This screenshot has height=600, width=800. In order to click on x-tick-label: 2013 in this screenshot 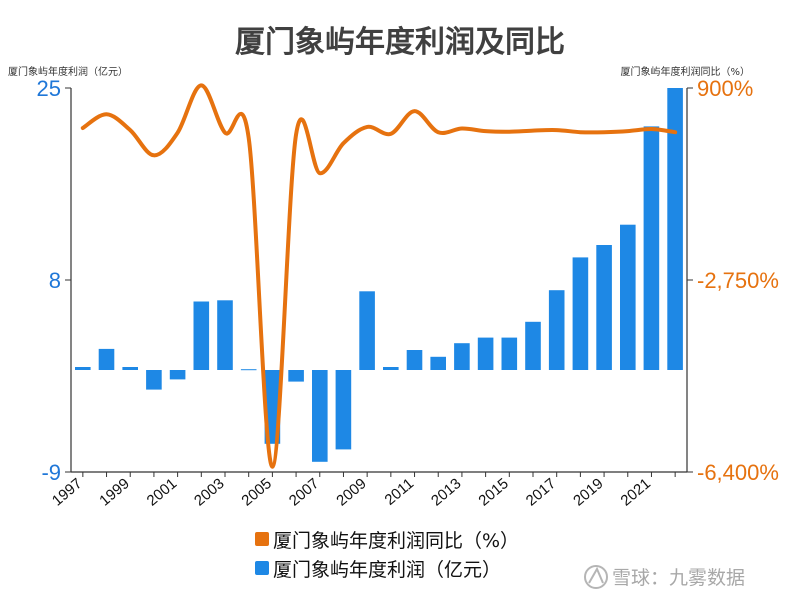, I will do `click(446, 492)`.